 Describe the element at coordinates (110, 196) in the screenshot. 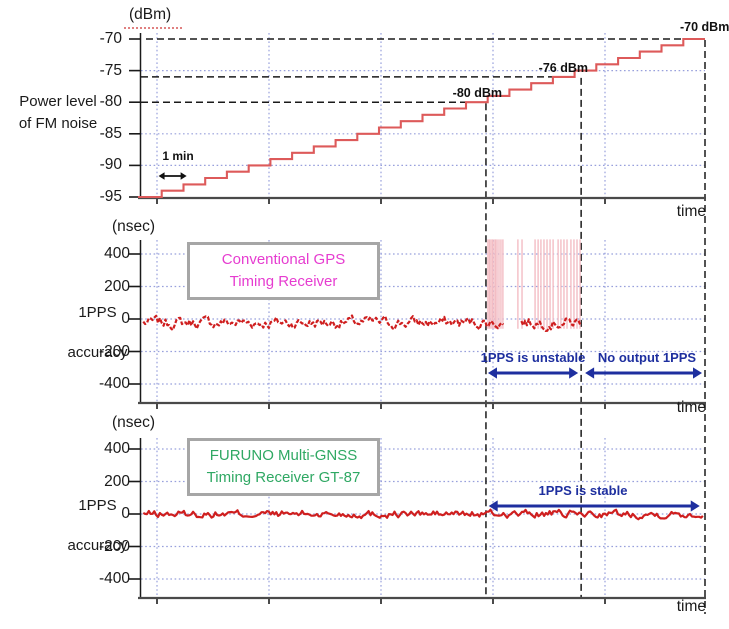

I see `power-ytick-label: -95` at that location.